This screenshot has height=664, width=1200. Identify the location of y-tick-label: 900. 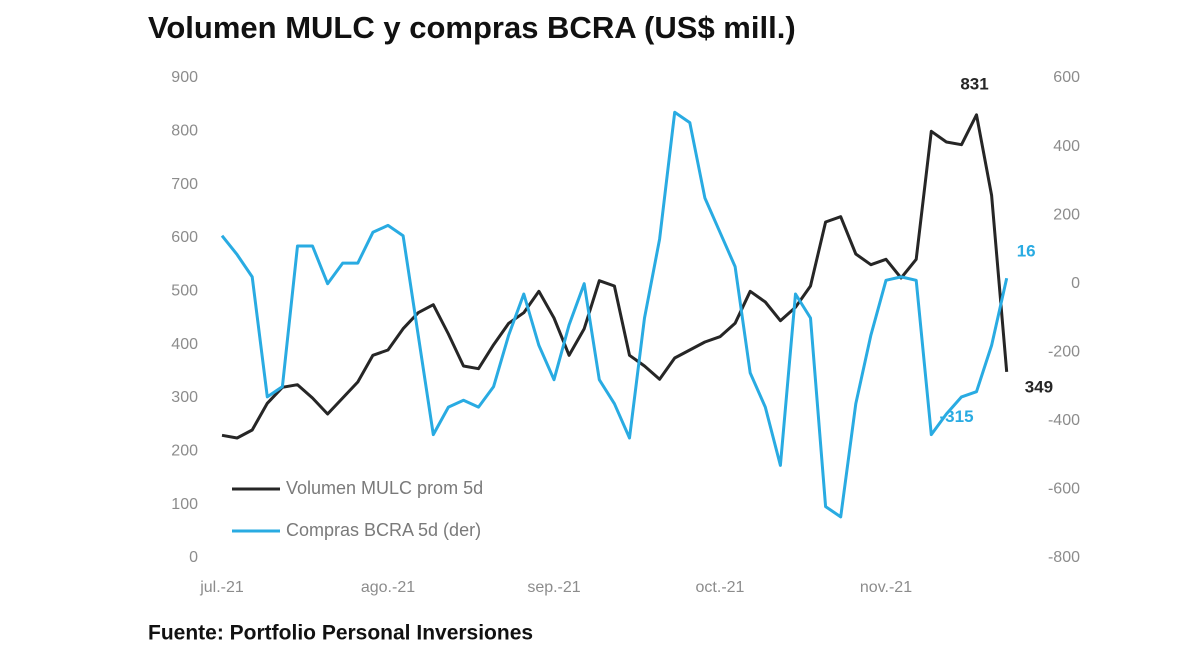
(184, 77).